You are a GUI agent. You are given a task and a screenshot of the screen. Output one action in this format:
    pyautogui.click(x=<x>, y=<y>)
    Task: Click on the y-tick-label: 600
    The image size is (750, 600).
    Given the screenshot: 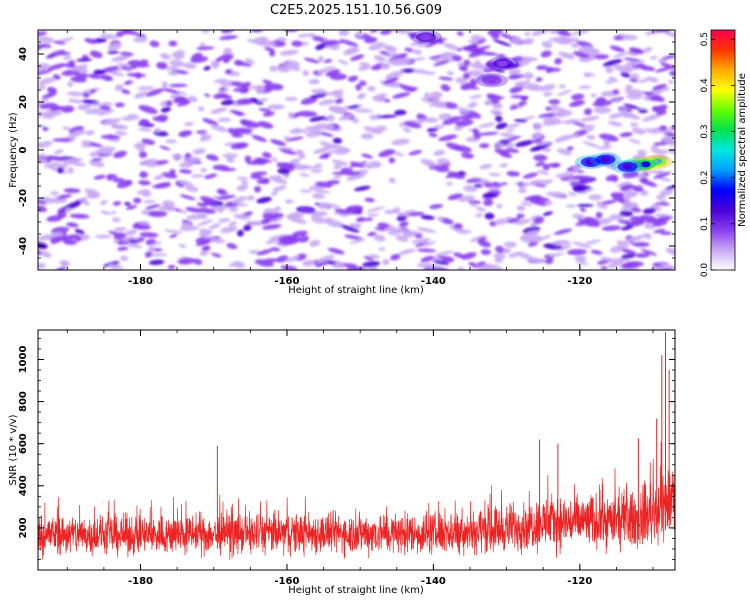 What is the action you would take?
    pyautogui.click(x=23, y=443)
    